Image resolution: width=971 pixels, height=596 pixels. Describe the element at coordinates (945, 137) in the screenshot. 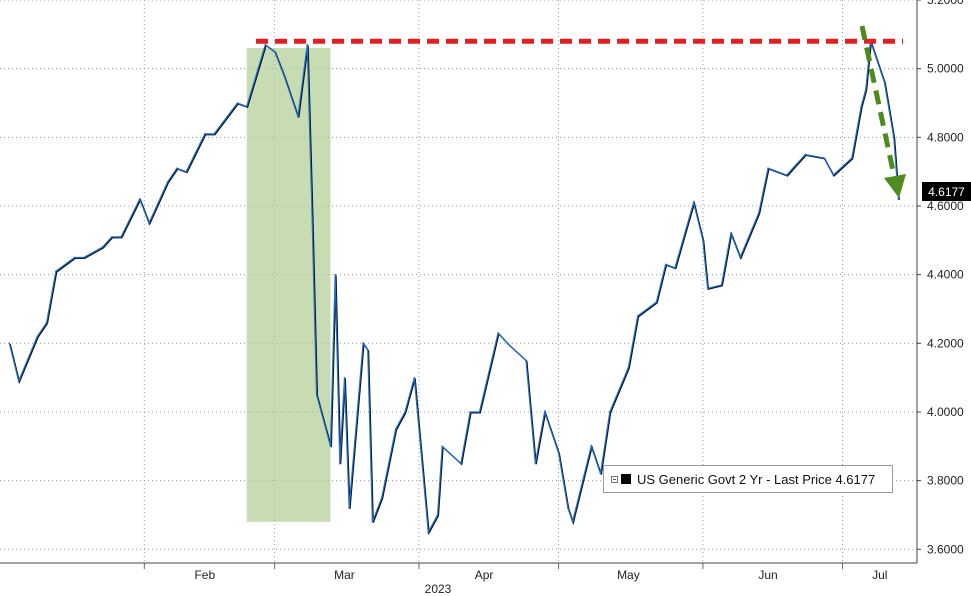

I see `y-tick-label: 4.8000` at that location.